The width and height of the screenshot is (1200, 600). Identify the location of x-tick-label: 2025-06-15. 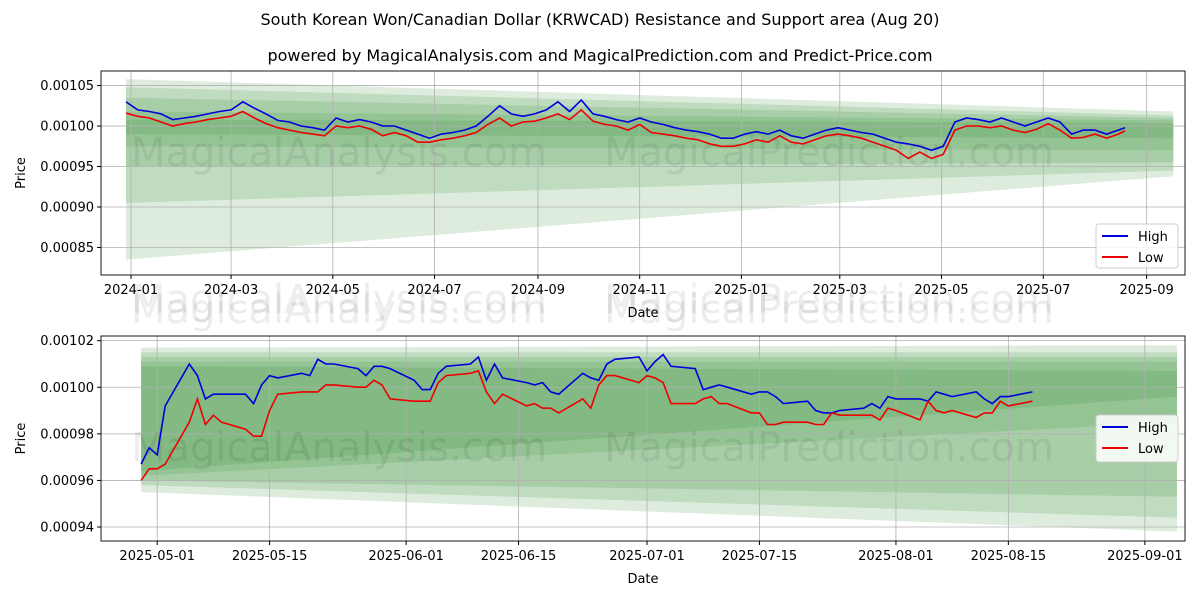
(519, 556).